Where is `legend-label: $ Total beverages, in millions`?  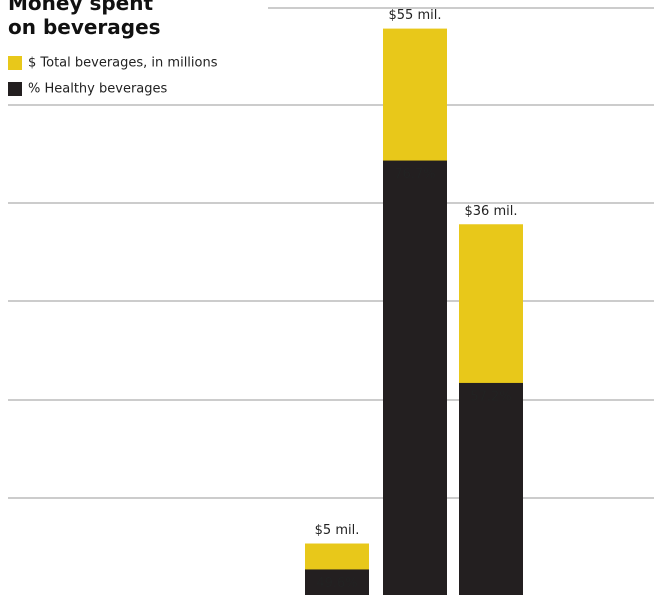
legend-label: $ Total beverages, in millions is located at coordinates (123, 63).